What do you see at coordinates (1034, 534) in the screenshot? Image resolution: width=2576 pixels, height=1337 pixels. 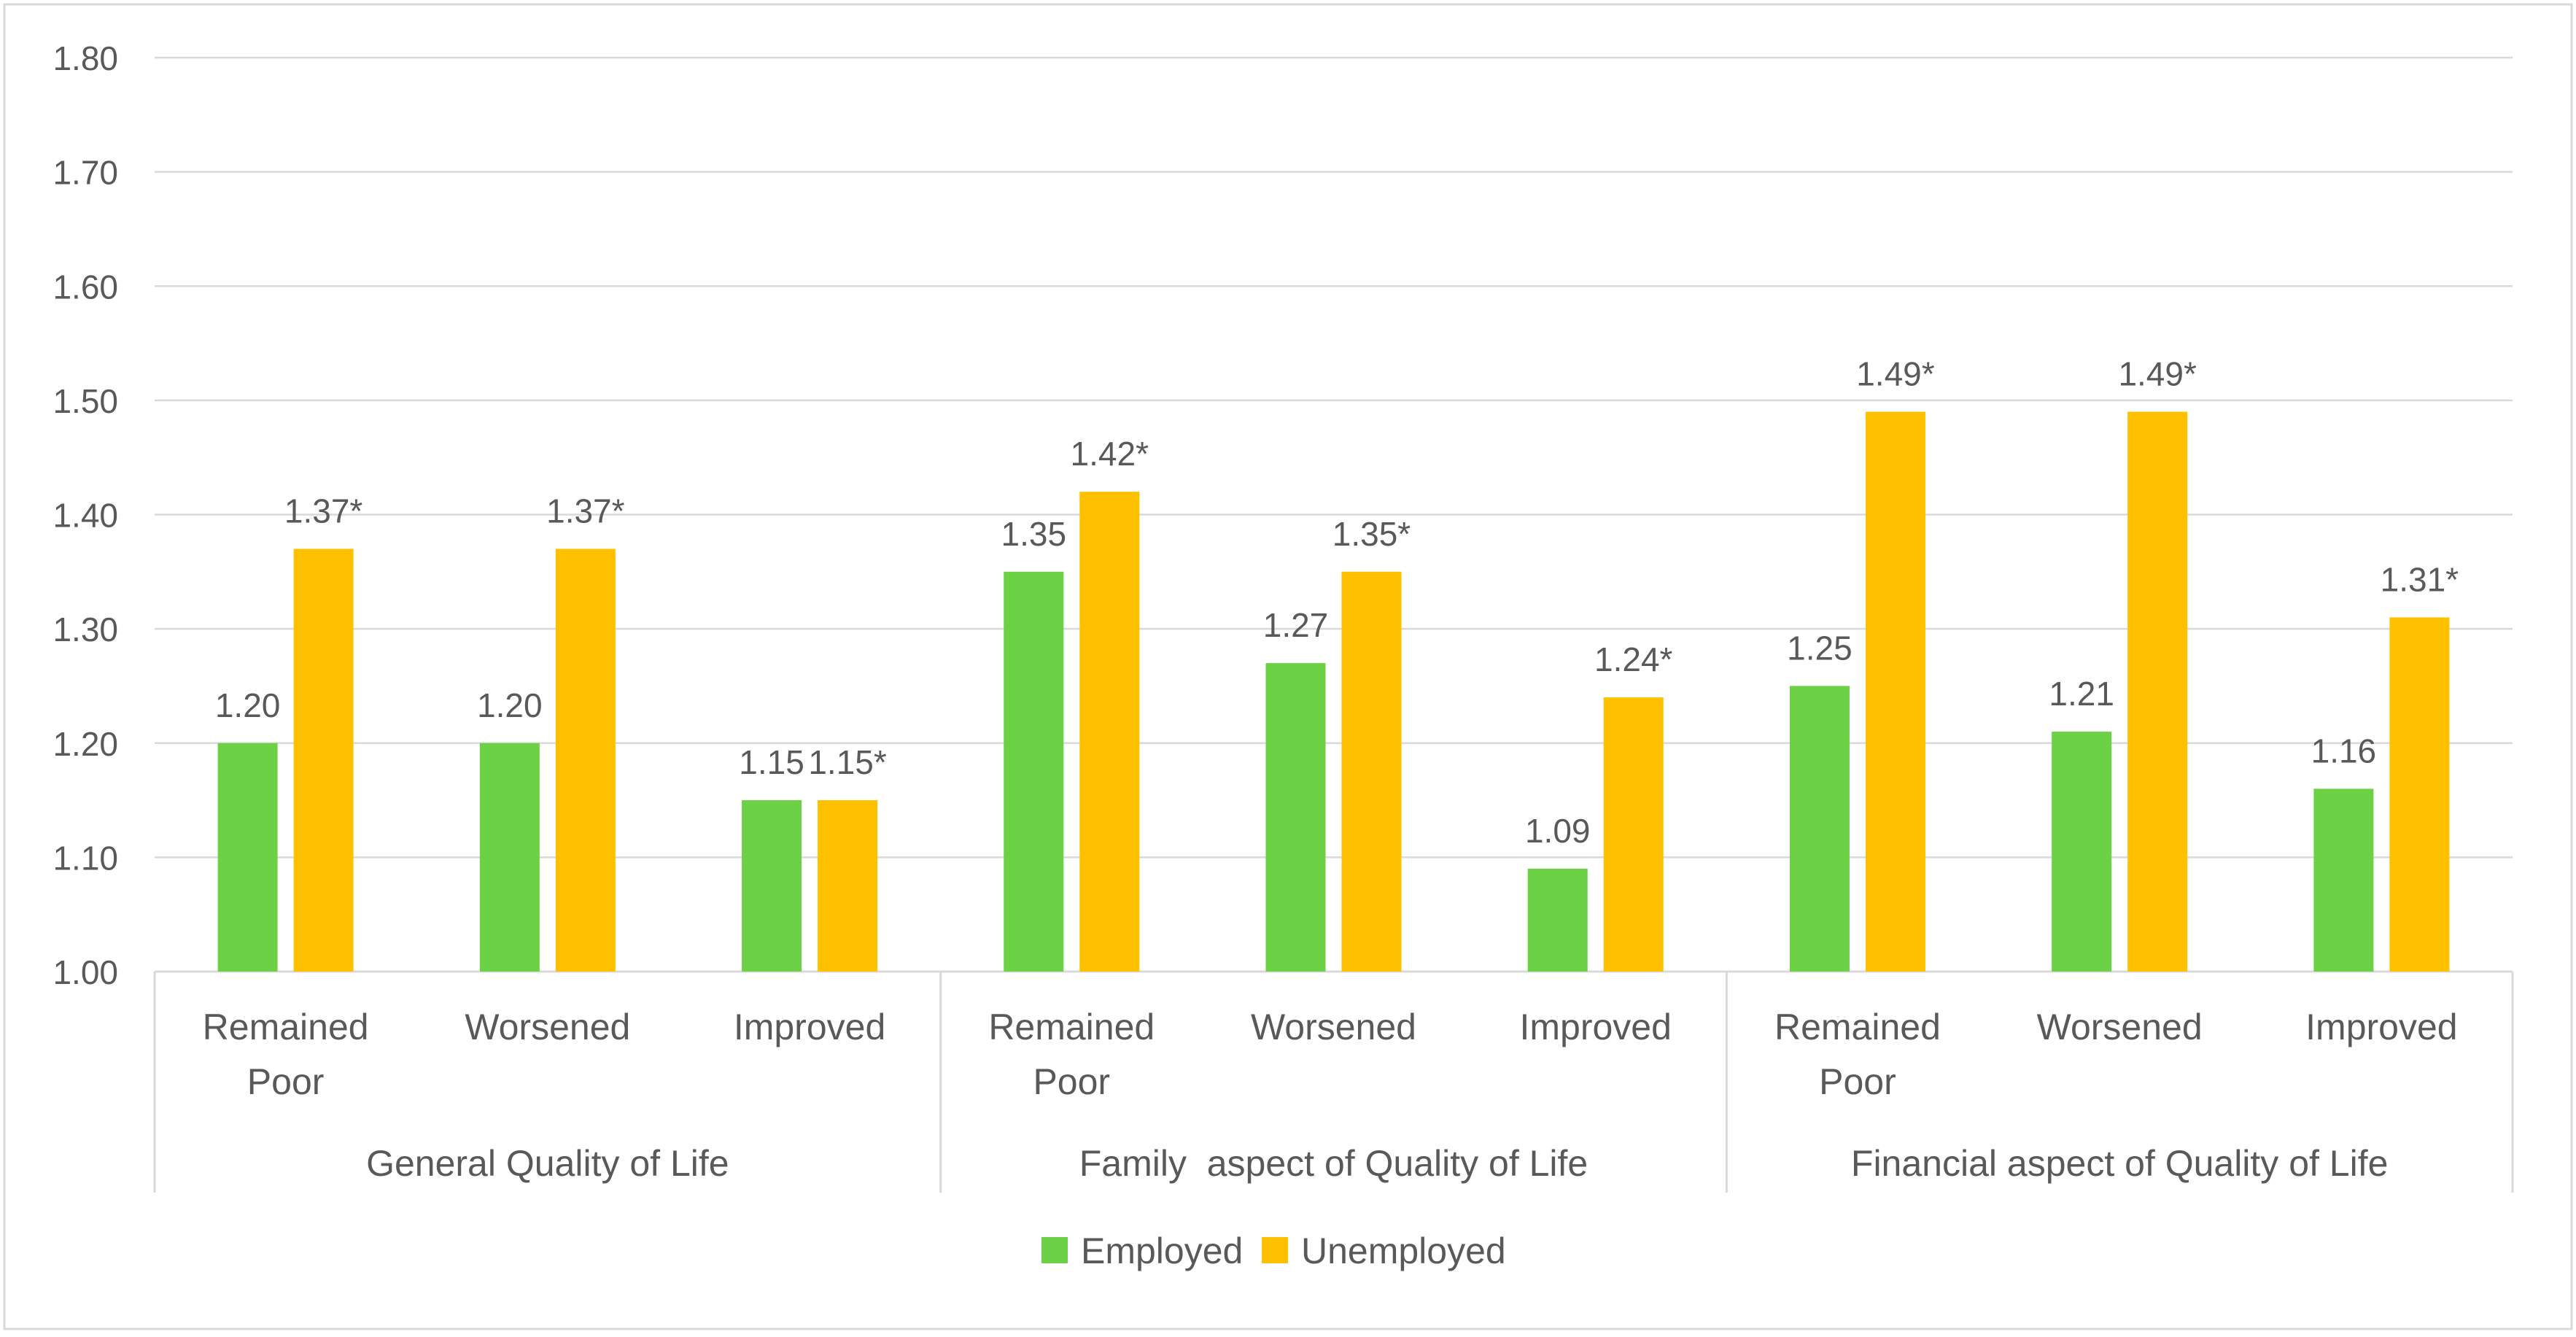 I see `data-label-employed: 1.35` at bounding box center [1034, 534].